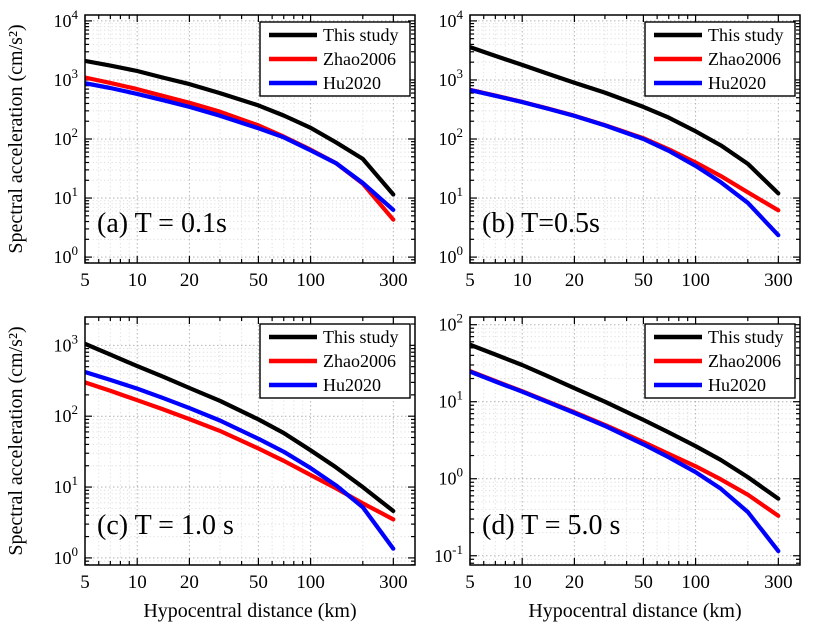 The width and height of the screenshot is (840, 630). Describe the element at coordinates (165, 525) in the screenshot. I see `subplot-annotation: (c) T = 1.0 s` at that location.